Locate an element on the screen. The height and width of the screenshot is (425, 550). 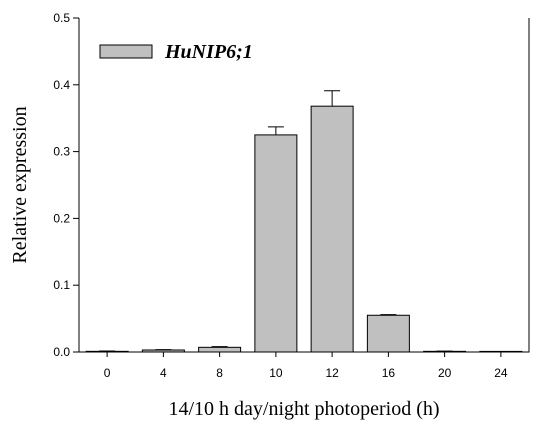
x-tick-label-10: 10 is located at coordinates (276, 373).